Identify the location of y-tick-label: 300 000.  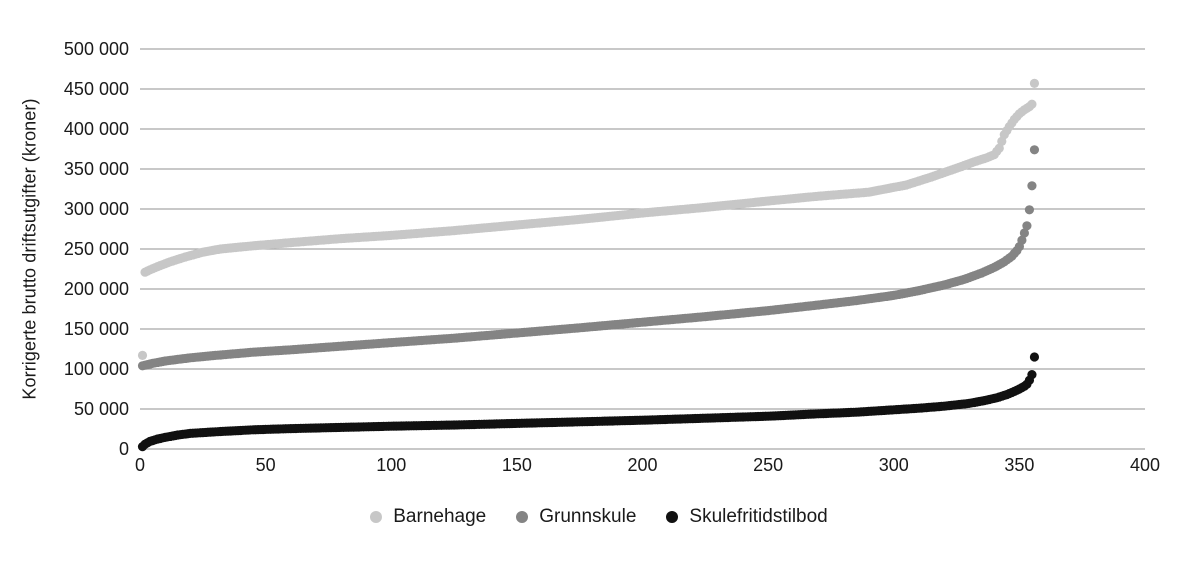
(96, 209).